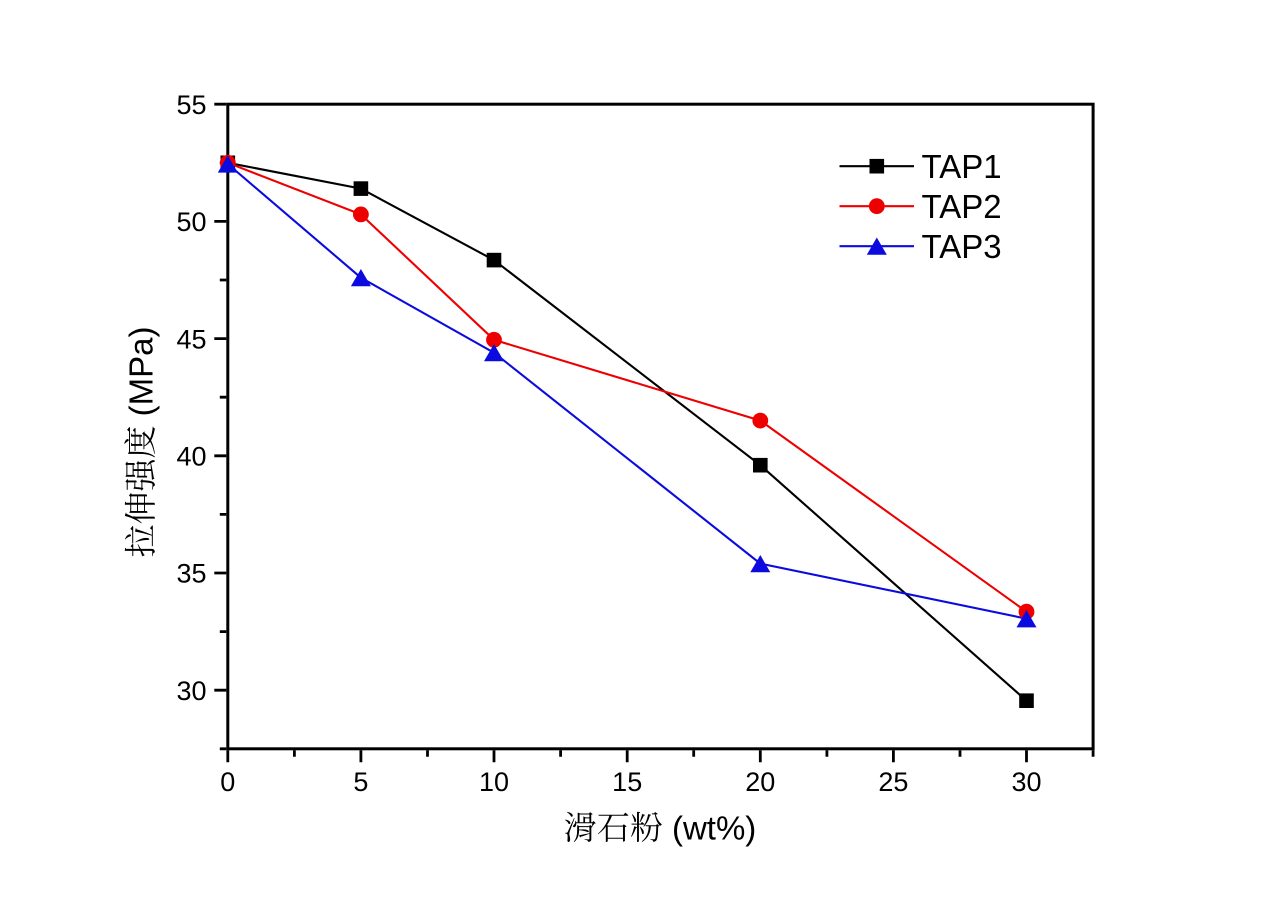  I want to click on svg-text: 40, so click(191, 457).